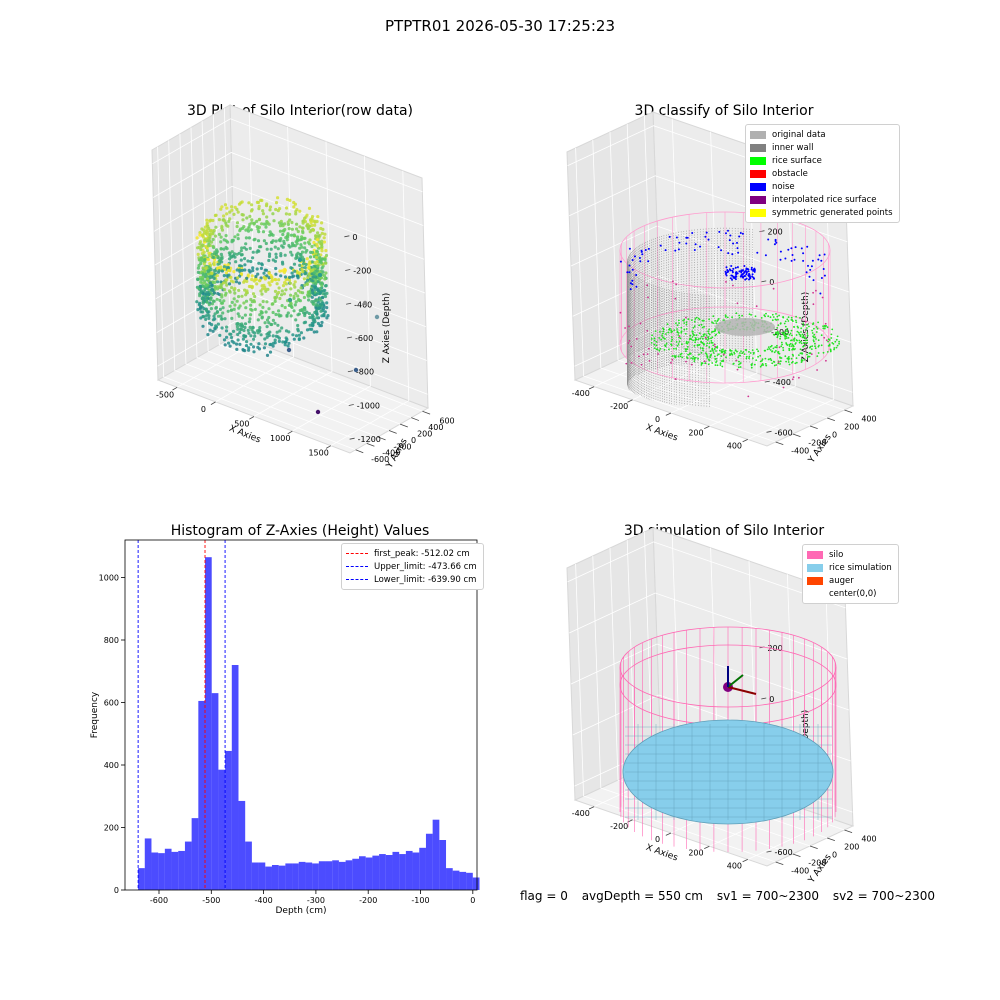 This screenshot has width=1000, height=1000. What do you see at coordinates (800, 870) in the screenshot?
I see `plot4-ytick-label: -400` at bounding box center [800, 870].